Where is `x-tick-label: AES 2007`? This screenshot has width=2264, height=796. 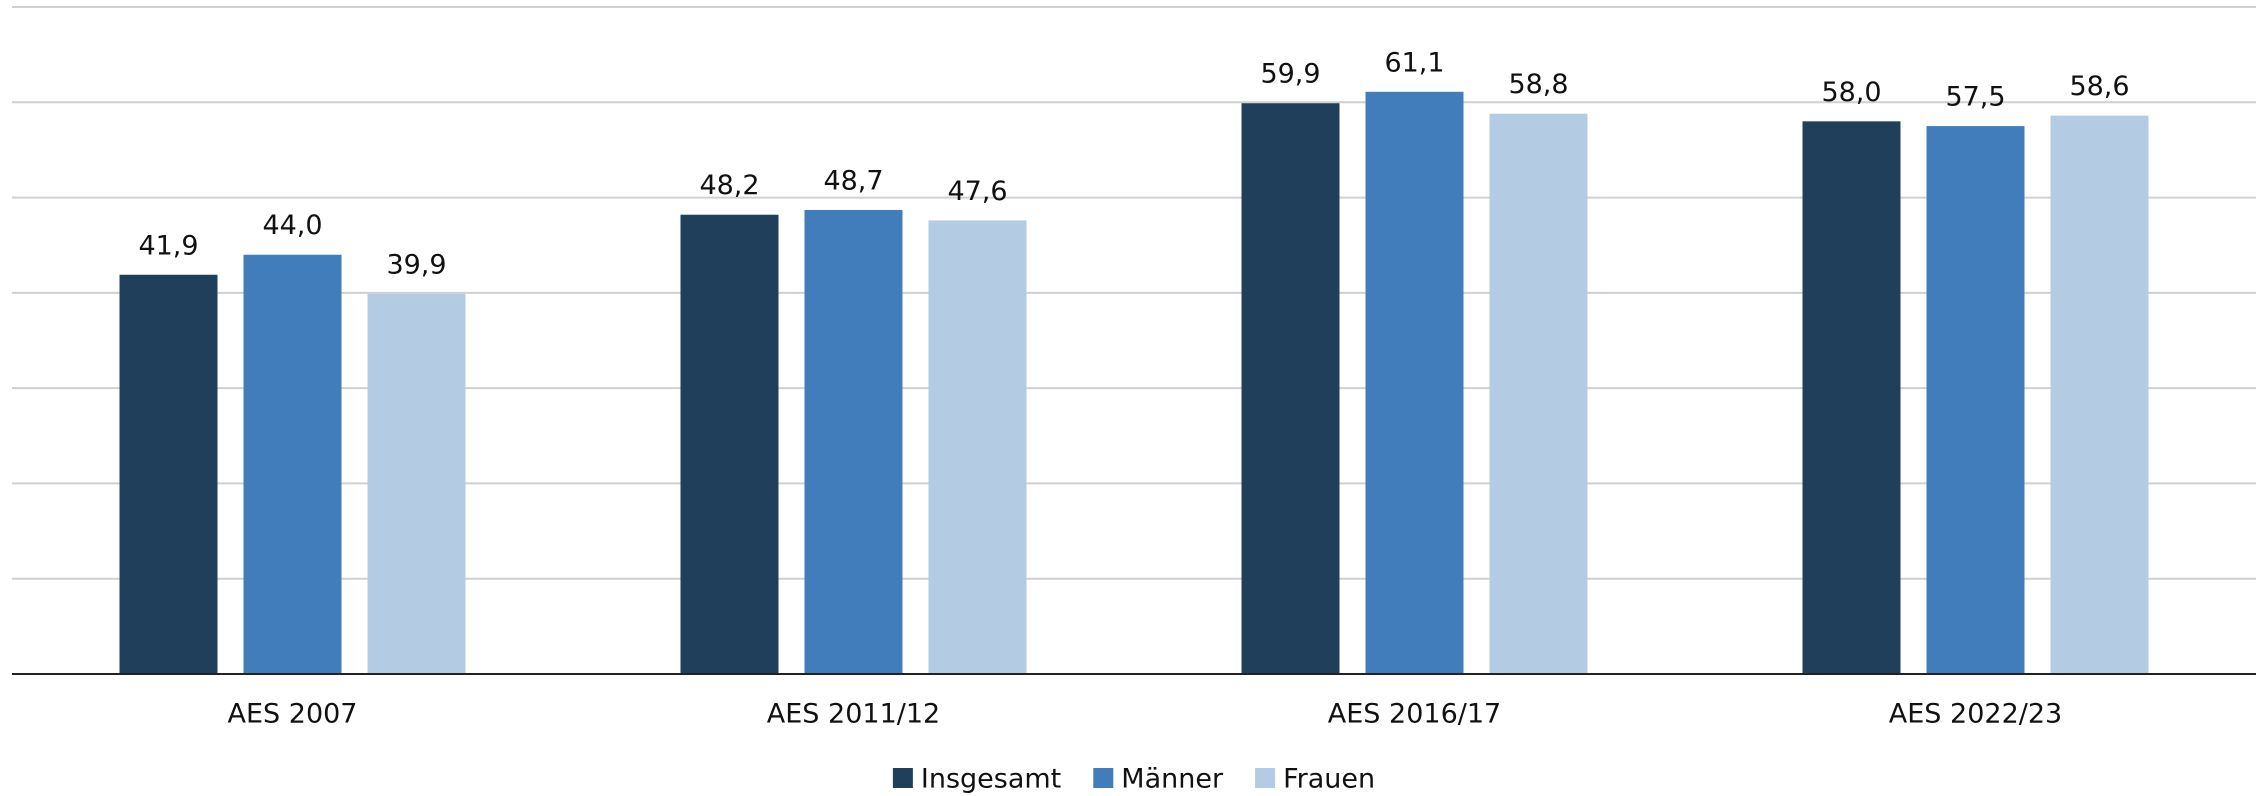 x-tick-label: AES 2007 is located at coordinates (293, 714).